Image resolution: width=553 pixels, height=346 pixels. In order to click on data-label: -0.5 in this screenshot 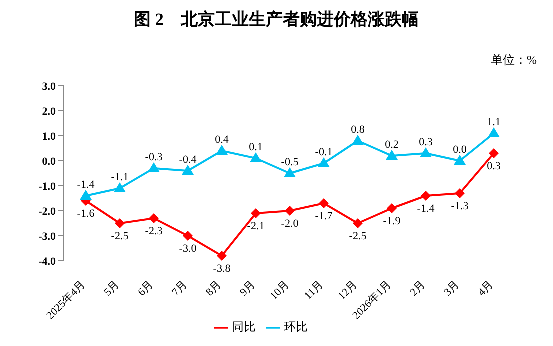, I will do `click(290, 162)`.